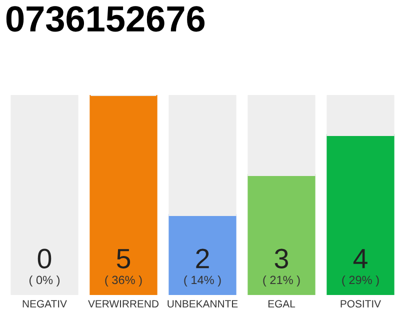 Image resolution: width=410 pixels, height=320 pixels. I want to click on data-label: 4 ( 29% ), so click(360, 267).